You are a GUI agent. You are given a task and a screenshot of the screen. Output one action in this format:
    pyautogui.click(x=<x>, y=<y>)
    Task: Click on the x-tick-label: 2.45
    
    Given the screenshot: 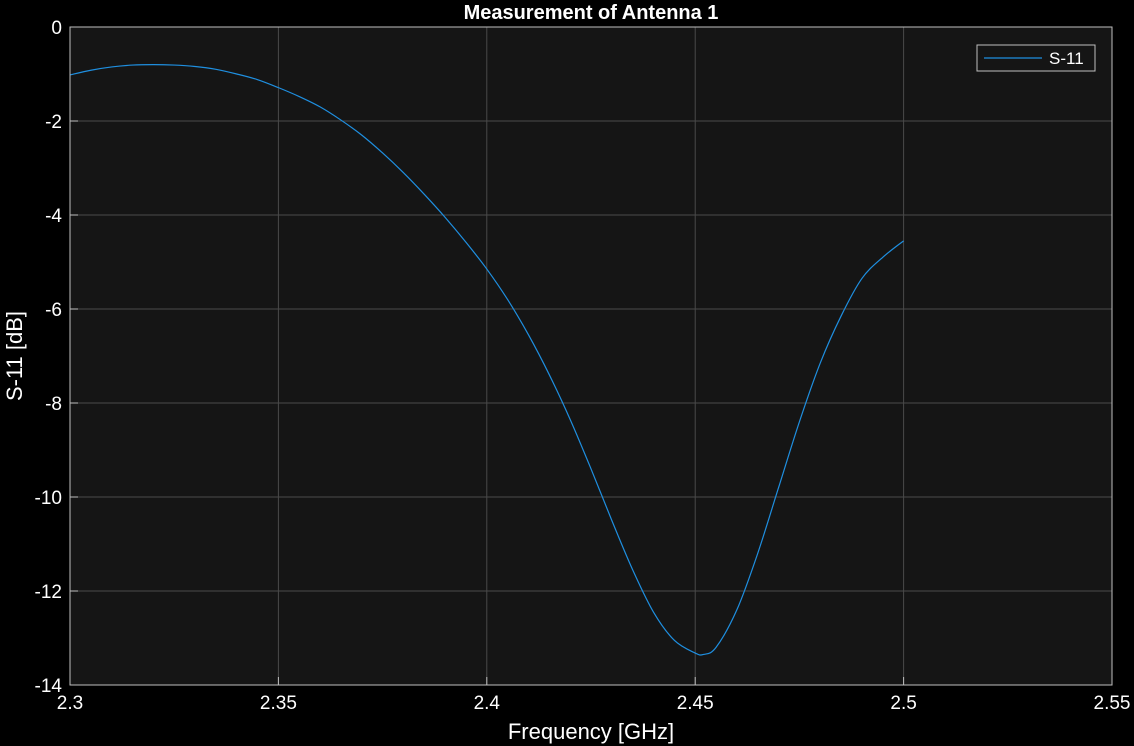 What is the action you would take?
    pyautogui.click(x=695, y=703)
    